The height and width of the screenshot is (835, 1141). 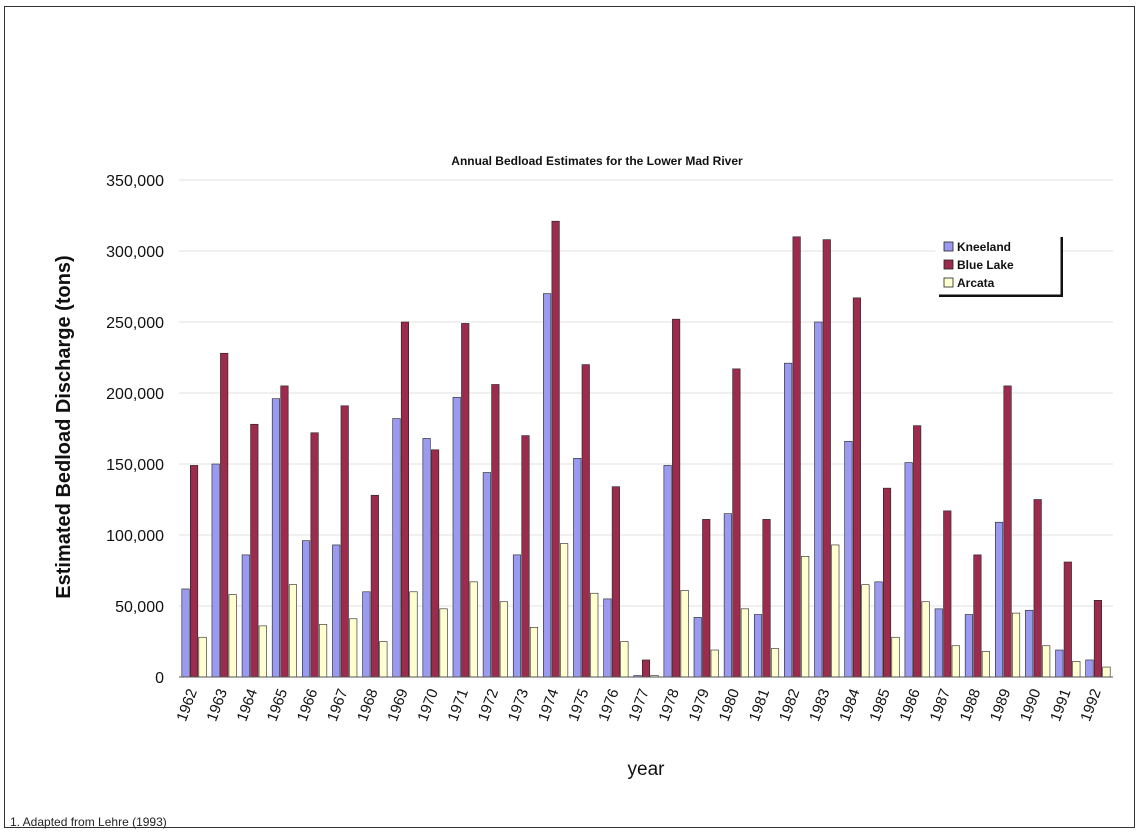 What do you see at coordinates (307, 705) in the screenshot?
I see `x-tick-label: 1966` at bounding box center [307, 705].